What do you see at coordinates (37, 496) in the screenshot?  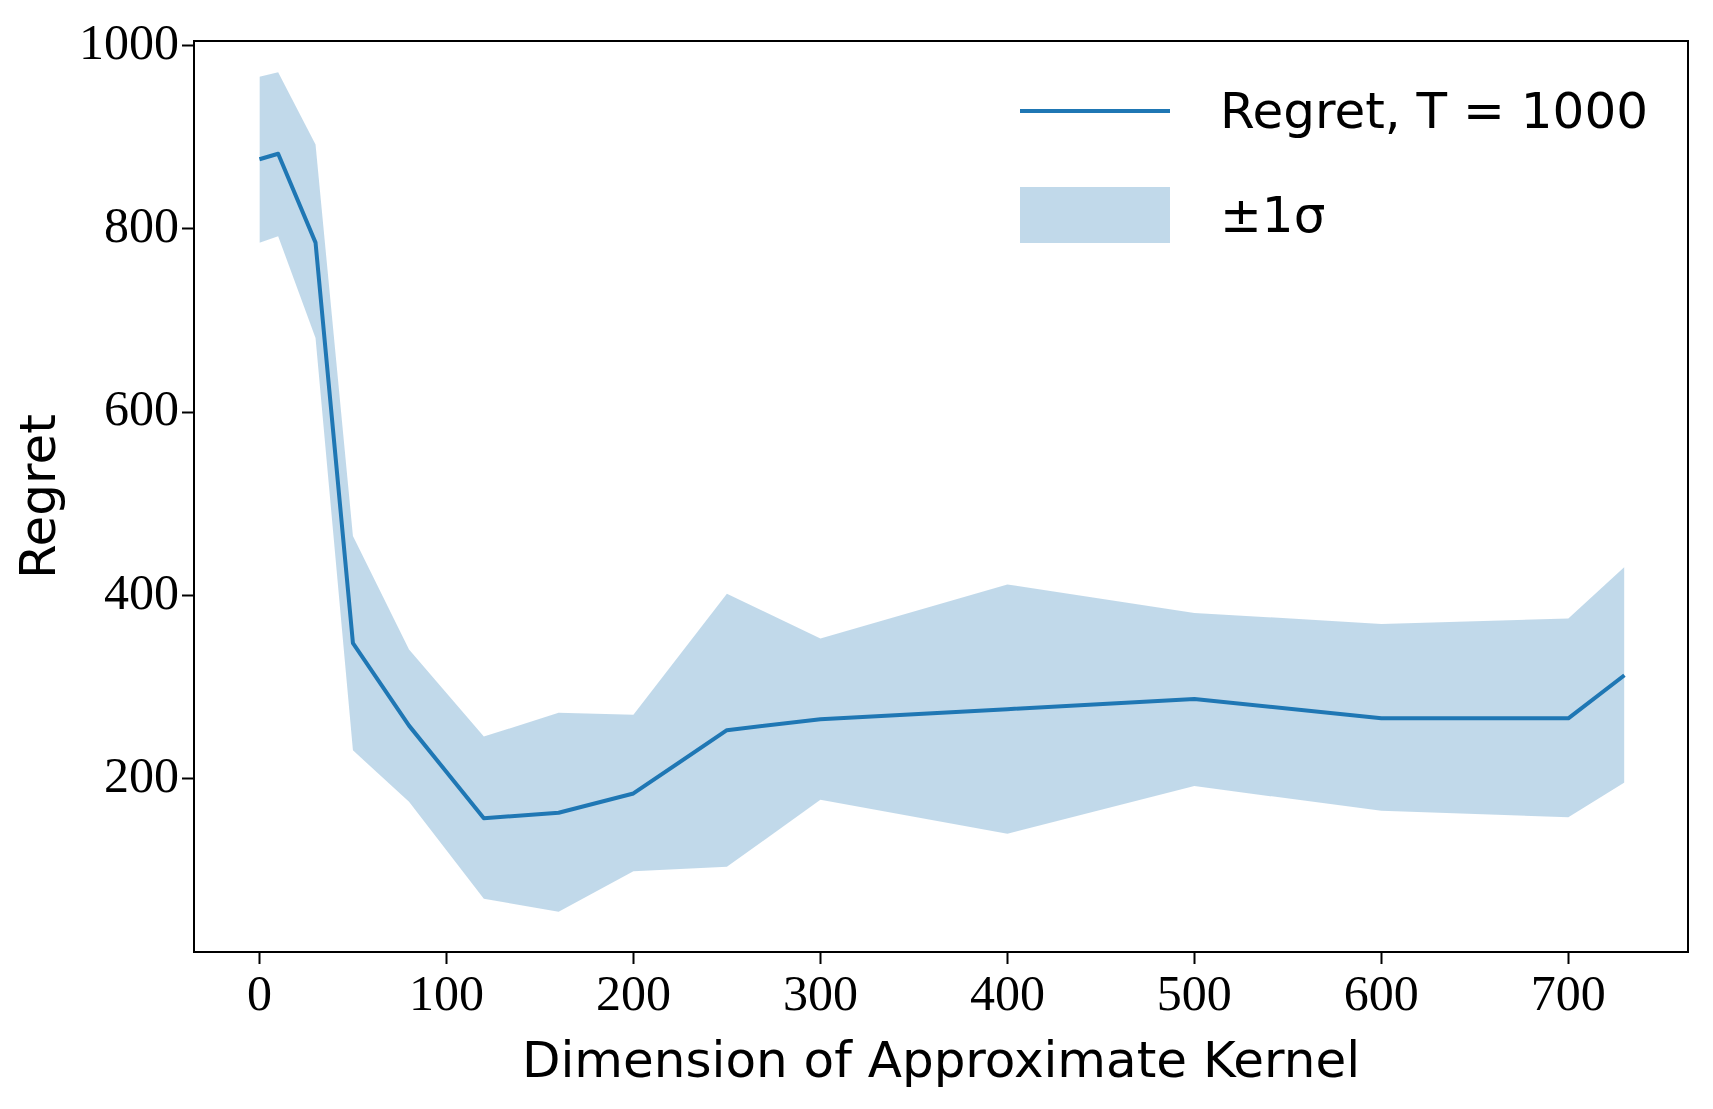 I see `y-axis-title: Regret` at bounding box center [37, 496].